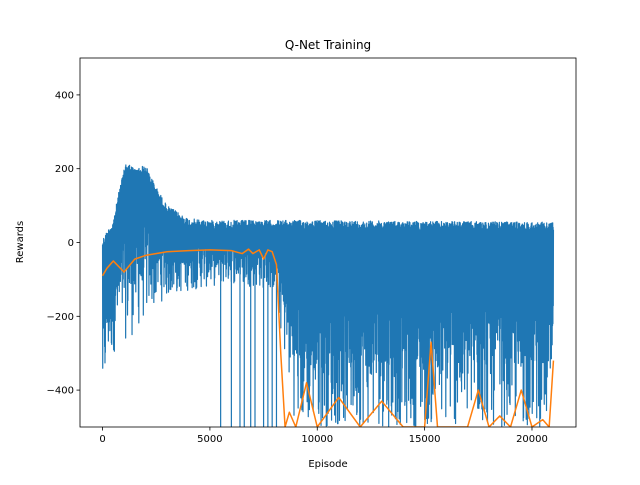  Describe the element at coordinates (64, 169) in the screenshot. I see `y-tick-label: 200` at that location.